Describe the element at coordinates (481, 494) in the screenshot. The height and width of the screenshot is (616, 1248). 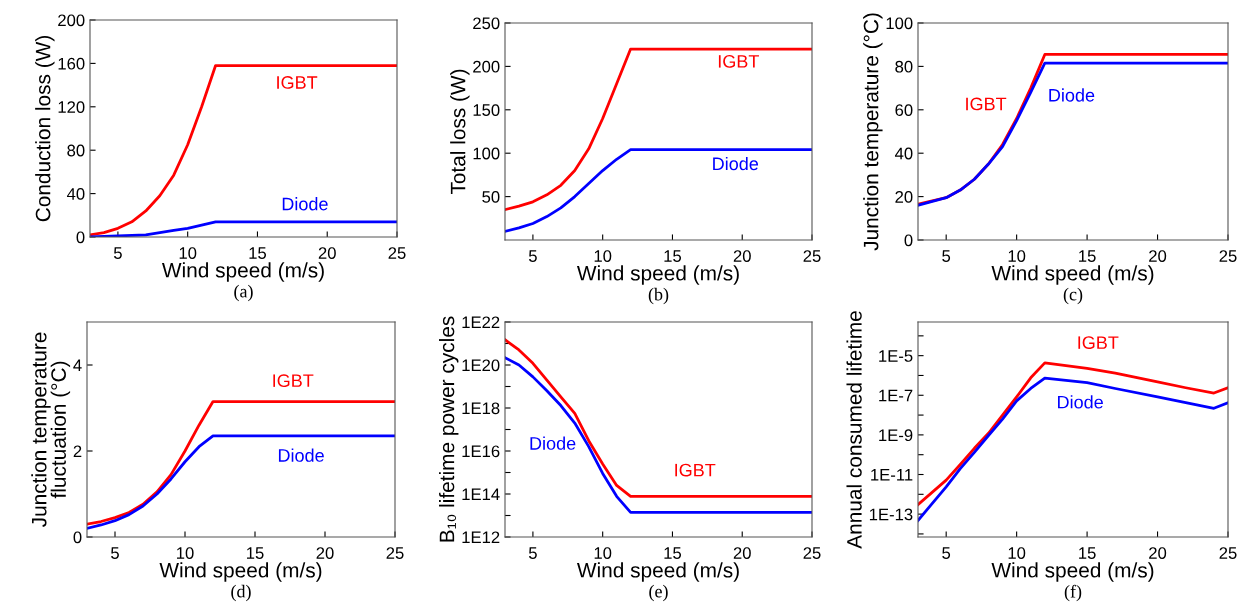
I see `y-tick-label: 1E14` at that location.